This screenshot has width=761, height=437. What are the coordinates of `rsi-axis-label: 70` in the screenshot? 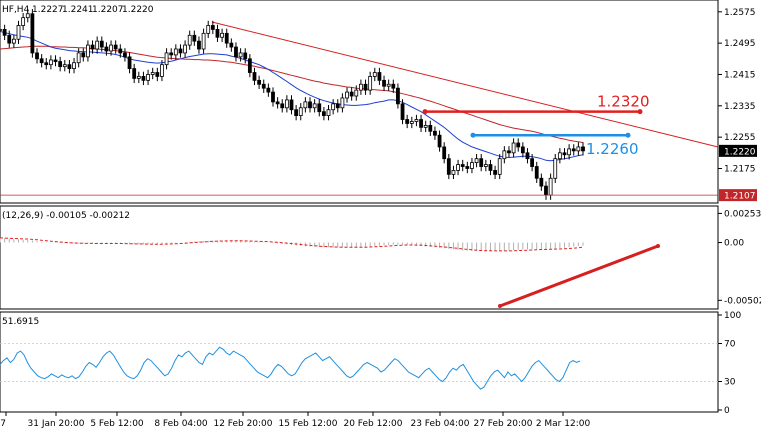 It's located at (730, 345).